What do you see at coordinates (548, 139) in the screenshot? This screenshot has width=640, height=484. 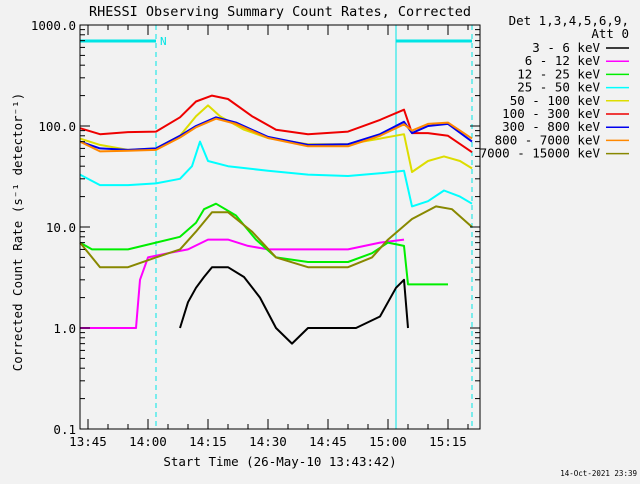 I see `legend-label-7: 800 - 7000 keV` at bounding box center [548, 139].